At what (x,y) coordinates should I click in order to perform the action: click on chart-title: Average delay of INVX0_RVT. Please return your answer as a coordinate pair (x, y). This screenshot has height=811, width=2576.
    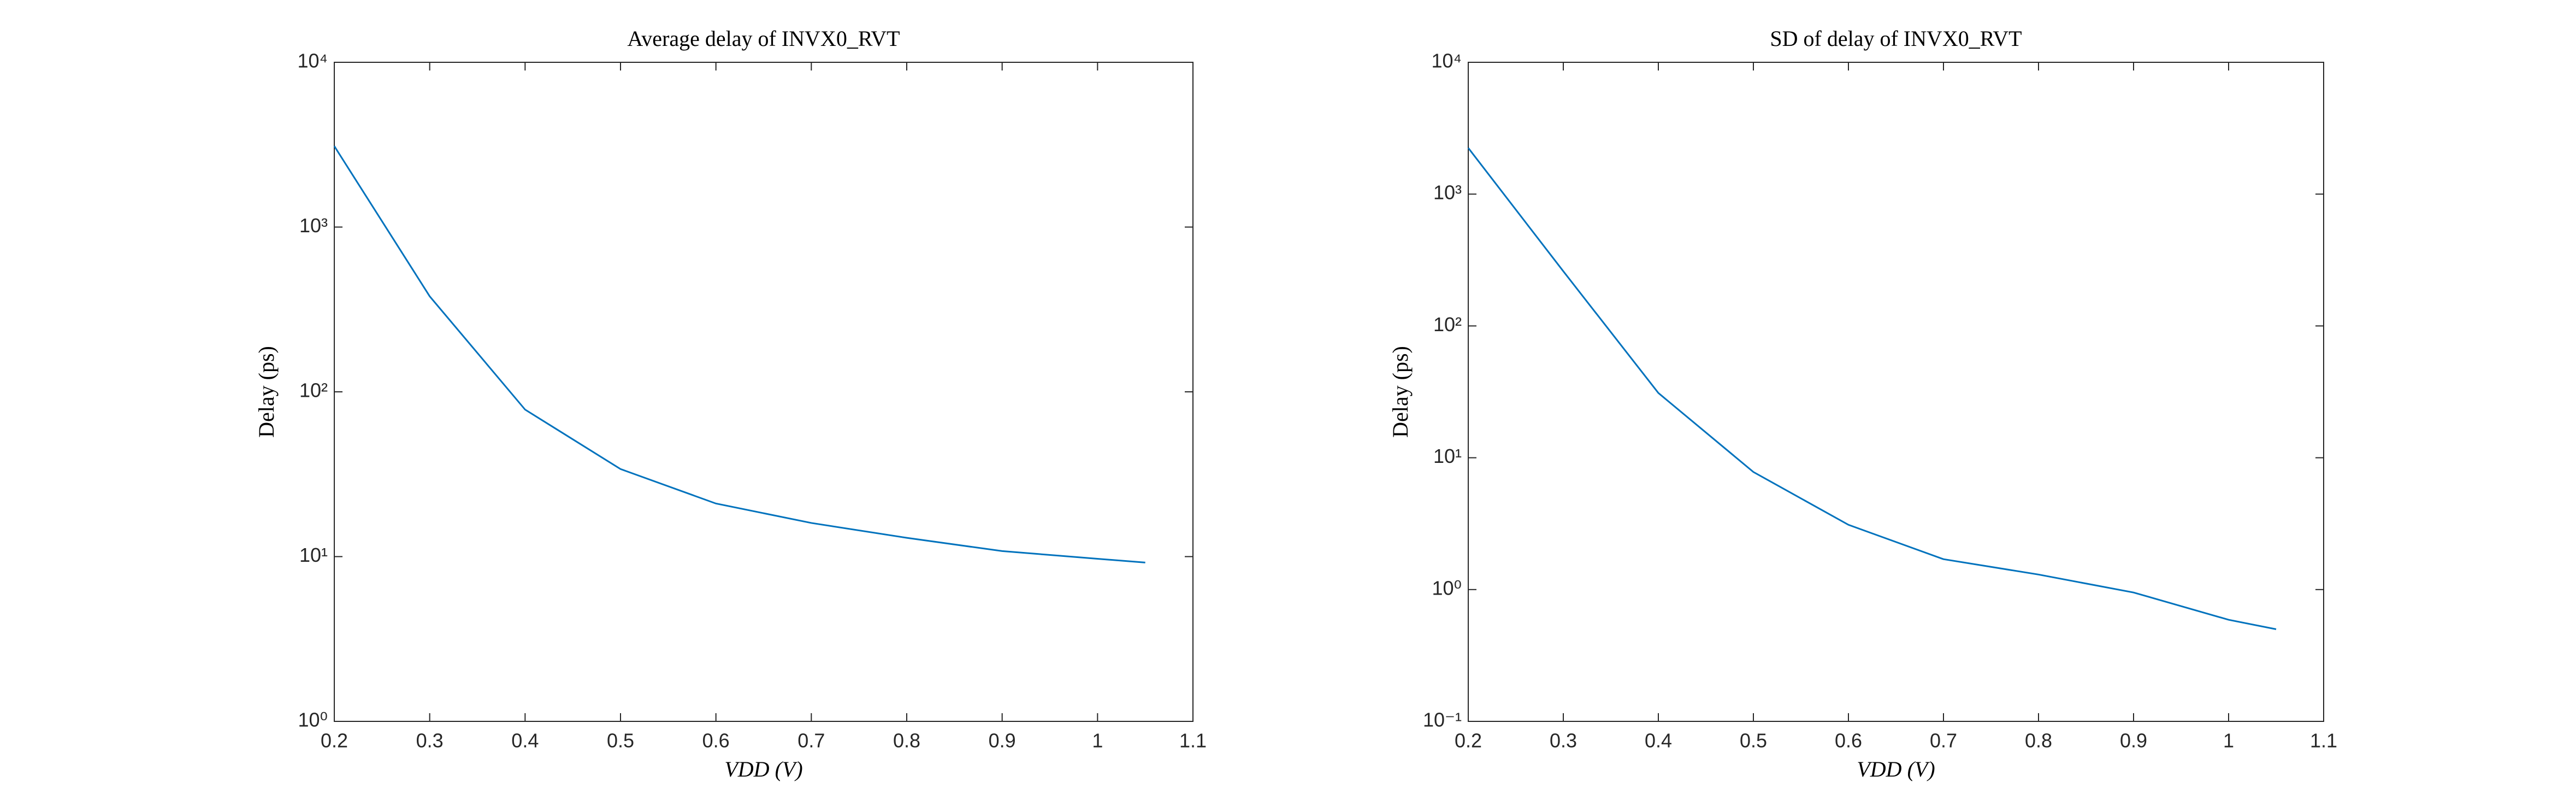
    Looking at the image, I should click on (763, 38).